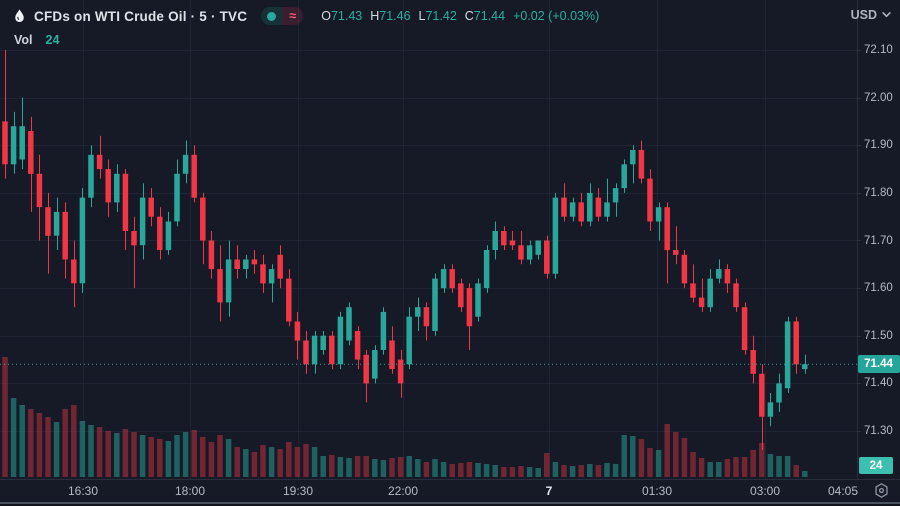 The height and width of the screenshot is (506, 900). I want to click on close-label: C, so click(469, 16).